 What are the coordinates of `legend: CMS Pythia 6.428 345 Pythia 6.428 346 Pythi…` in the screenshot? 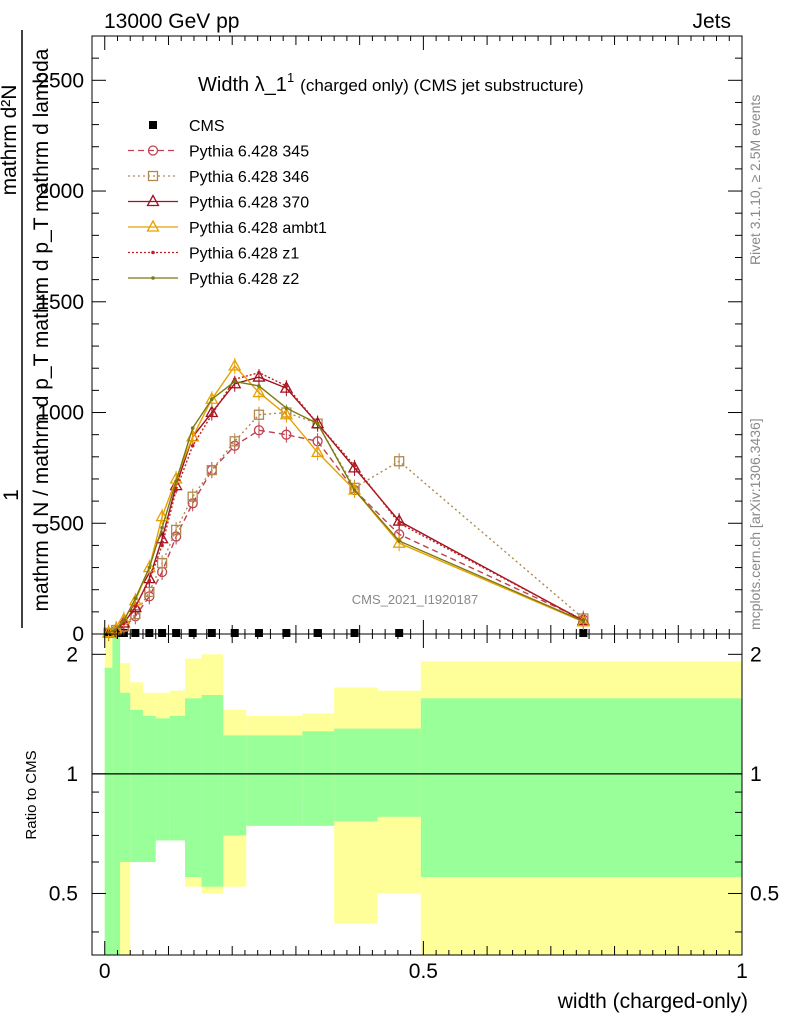 It's located at (227, 203).